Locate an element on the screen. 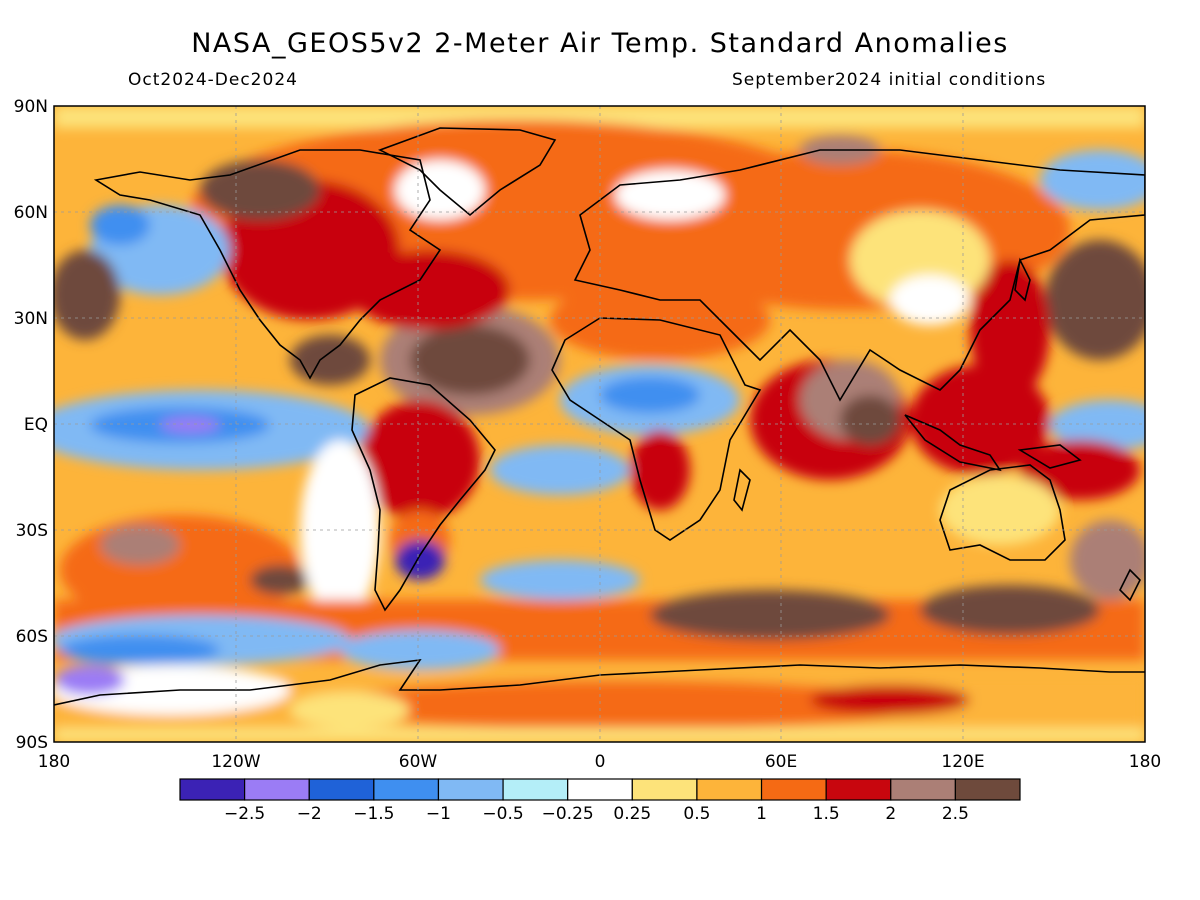 The height and width of the screenshot is (900, 1200). lat-label: EQ is located at coordinates (36, 425).